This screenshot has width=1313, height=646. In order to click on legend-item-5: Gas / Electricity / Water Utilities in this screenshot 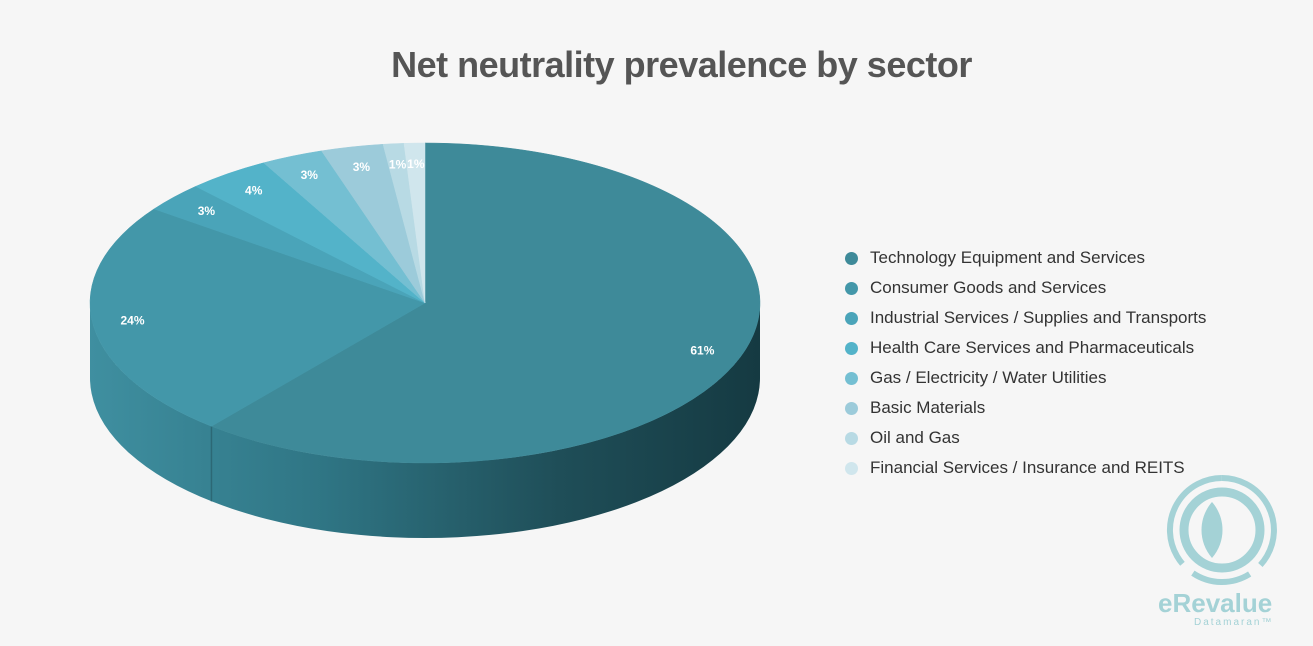, I will do `click(1025, 378)`.